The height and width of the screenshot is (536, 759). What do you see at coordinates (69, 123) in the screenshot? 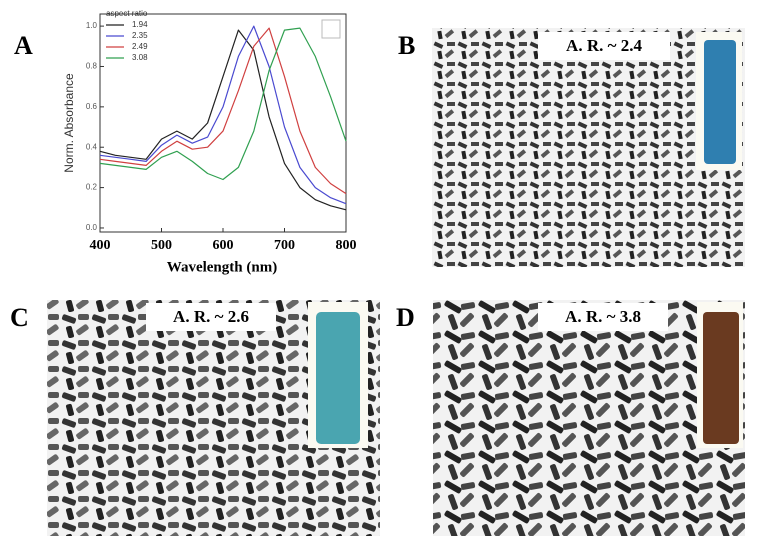
I see `y-axis-label: Norm. Absorbance` at bounding box center [69, 123].